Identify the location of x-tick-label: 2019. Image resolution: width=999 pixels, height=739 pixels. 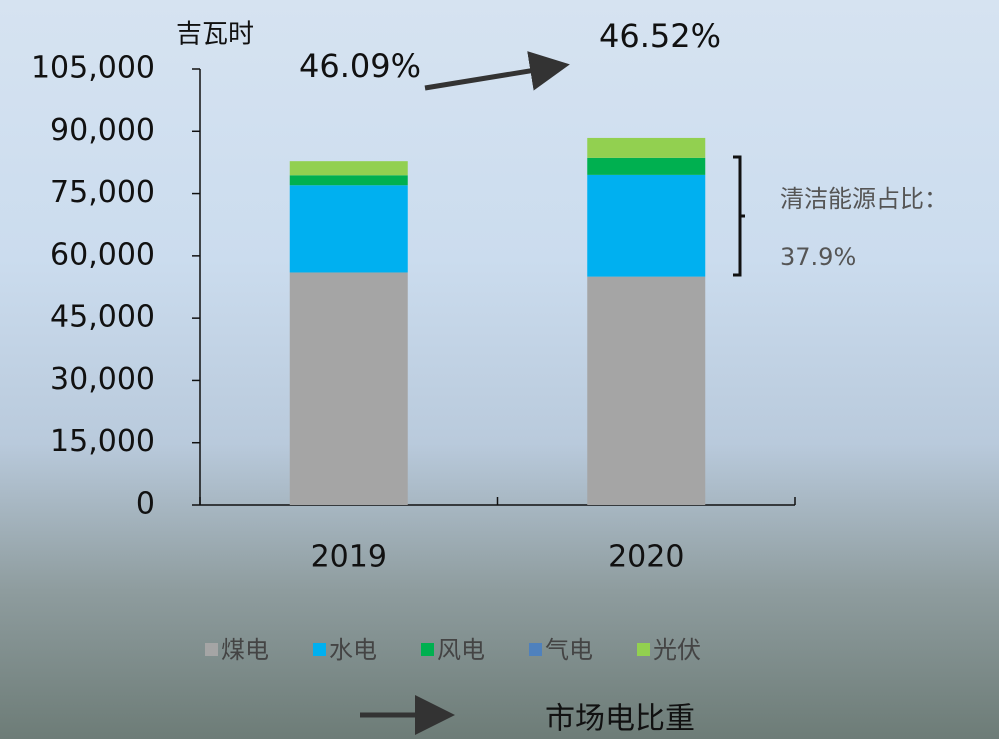
(349, 557).